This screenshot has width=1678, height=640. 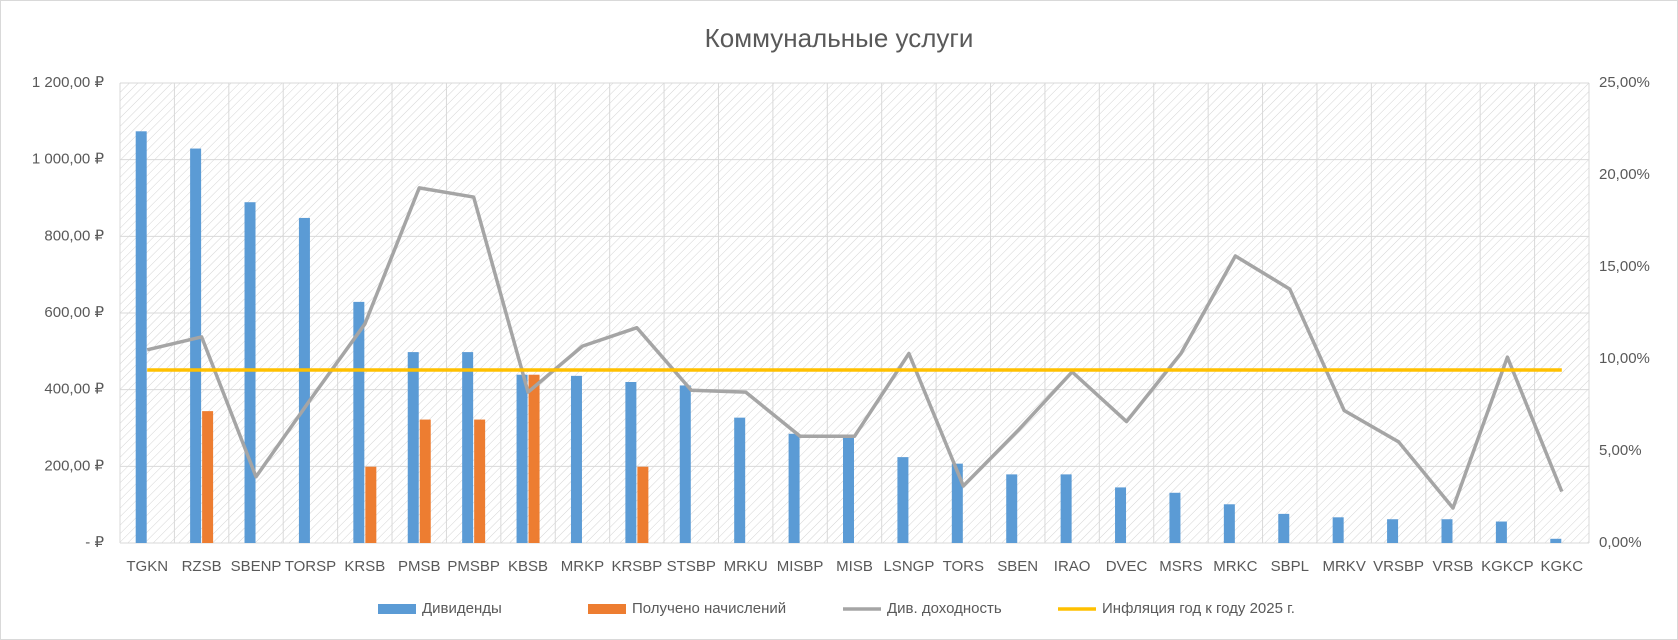 What do you see at coordinates (944, 608) in the screenshot?
I see `legend-label: Див. доходность` at bounding box center [944, 608].